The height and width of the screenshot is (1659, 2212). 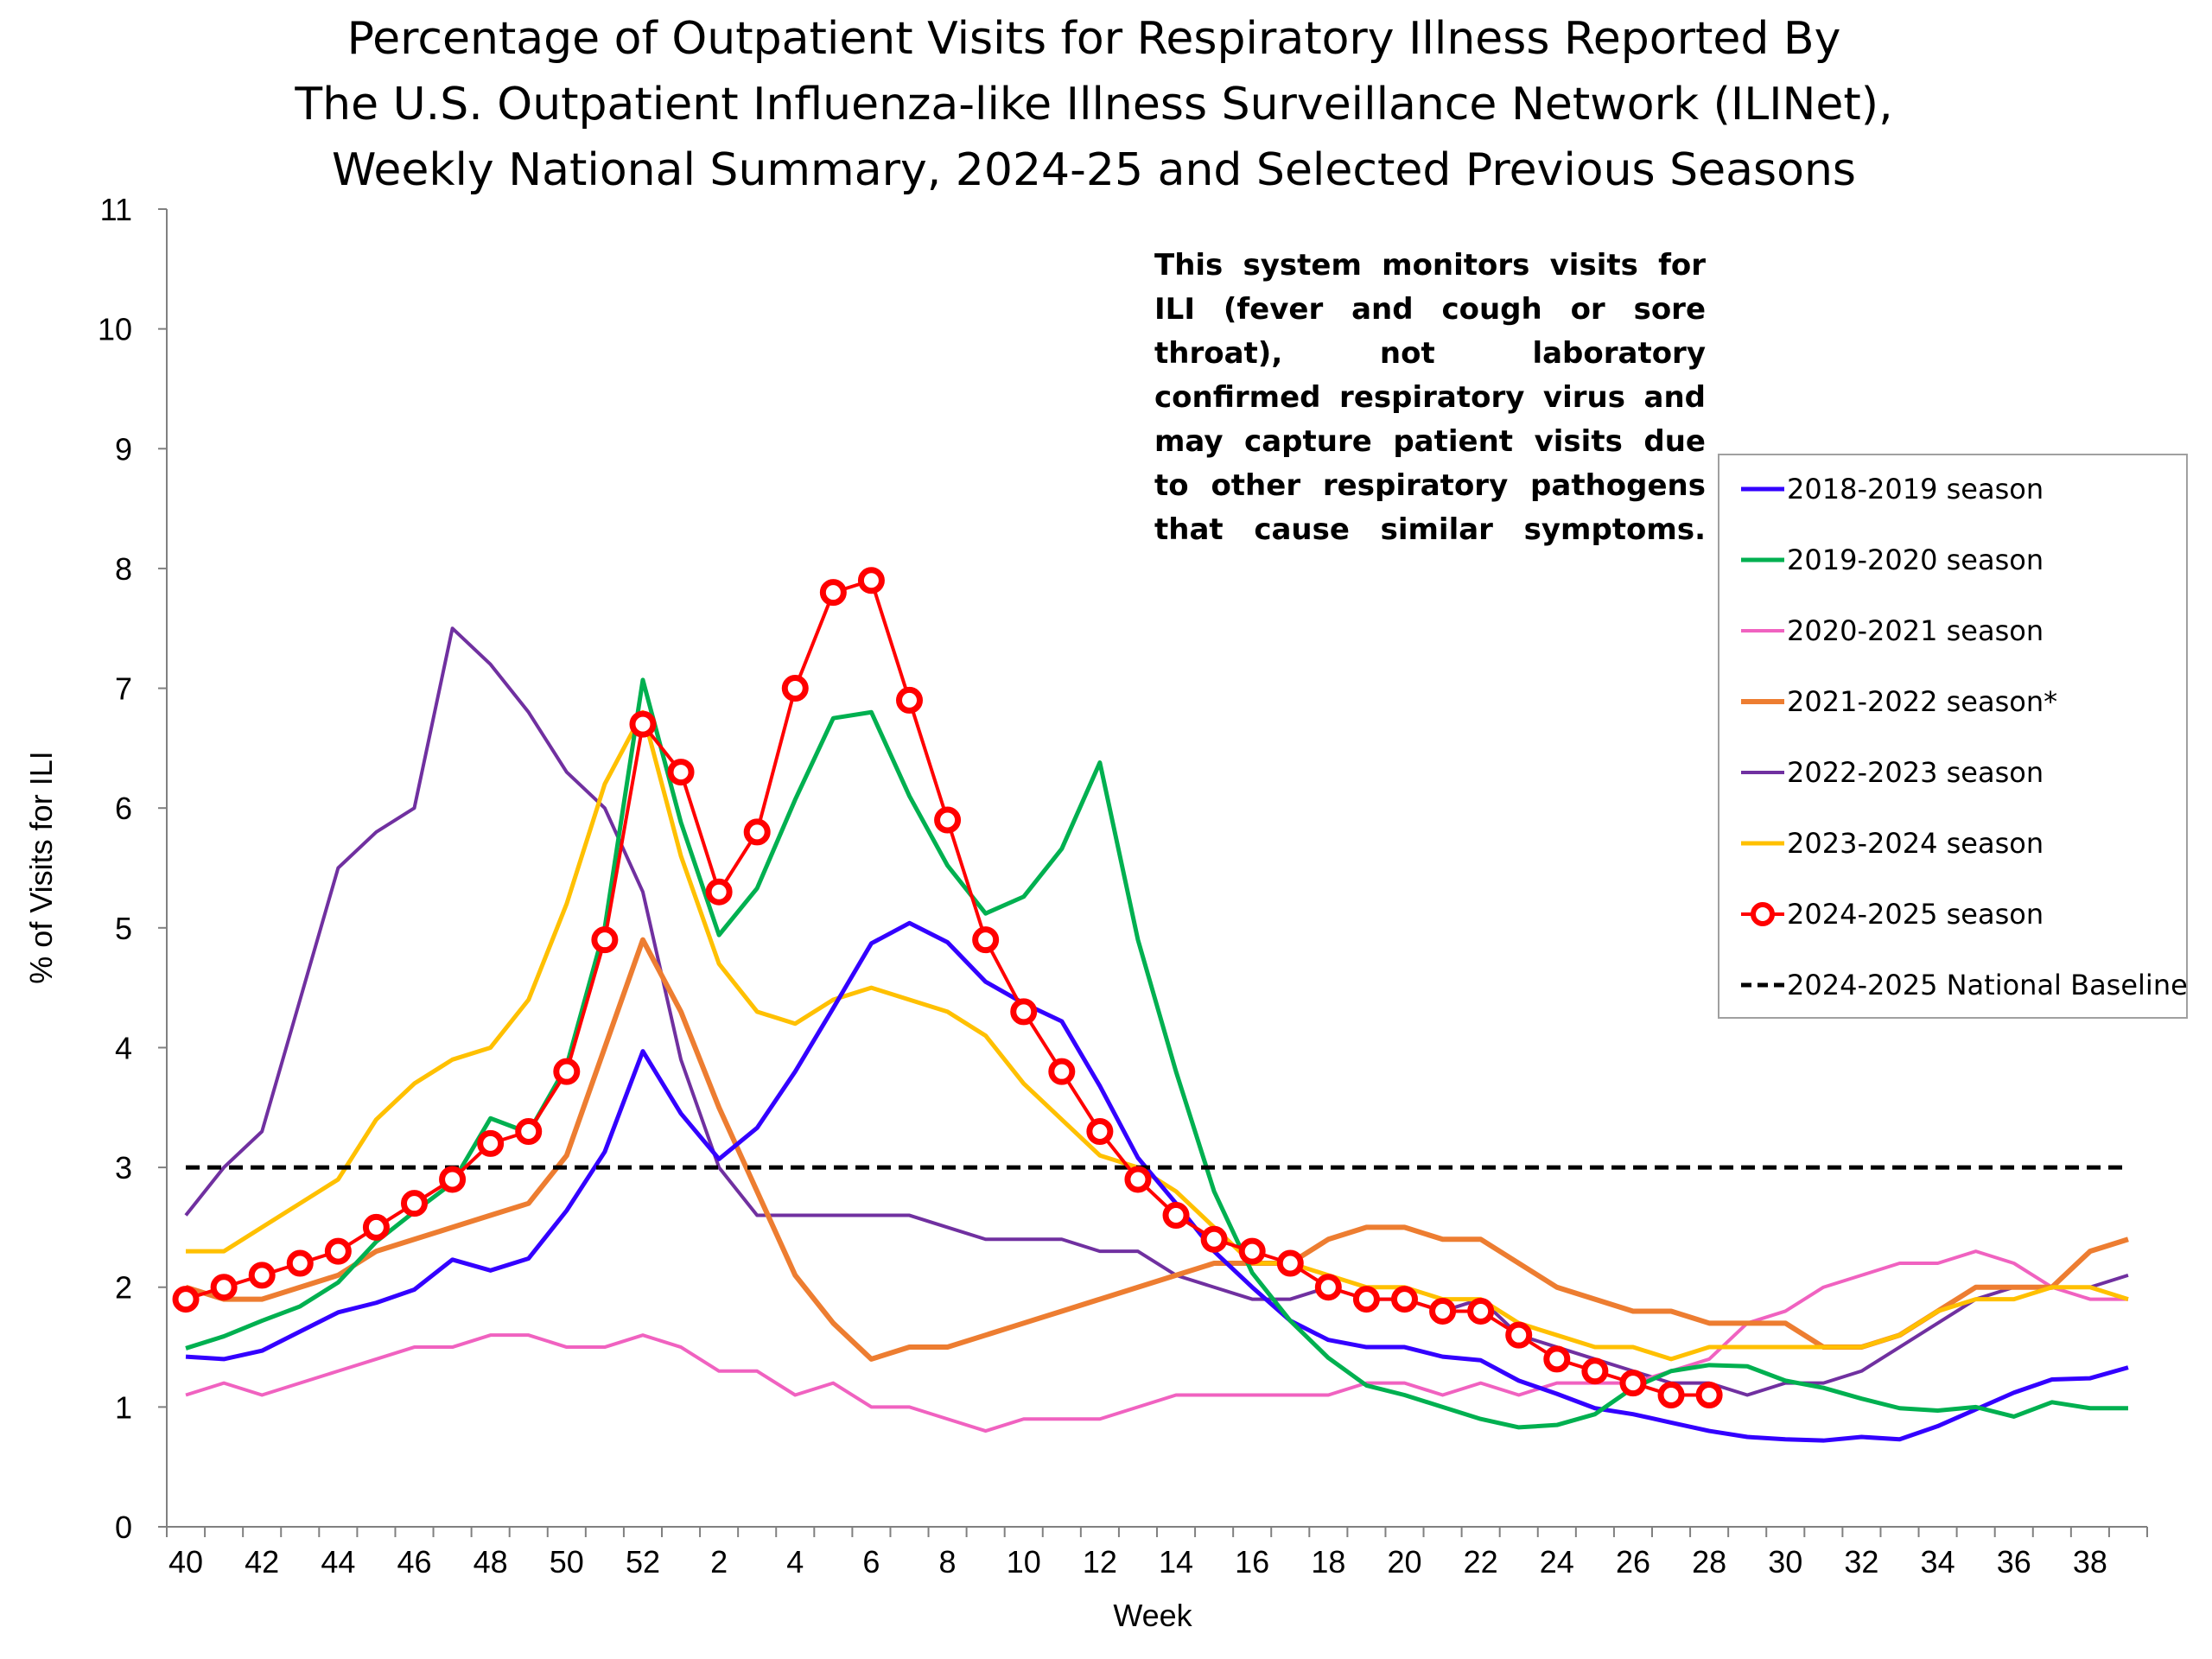 What do you see at coordinates (1404, 1562) in the screenshot?
I see `x-tick-label: 20` at bounding box center [1404, 1562].